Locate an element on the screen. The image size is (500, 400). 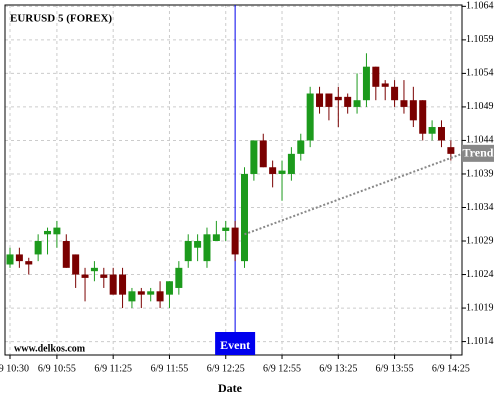
y-tick-label: 1.1039 is located at coordinates (480, 173).